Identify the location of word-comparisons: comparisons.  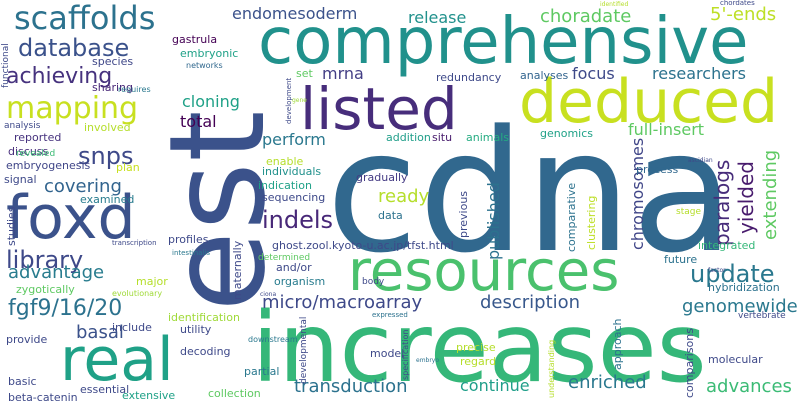
(689, 363).